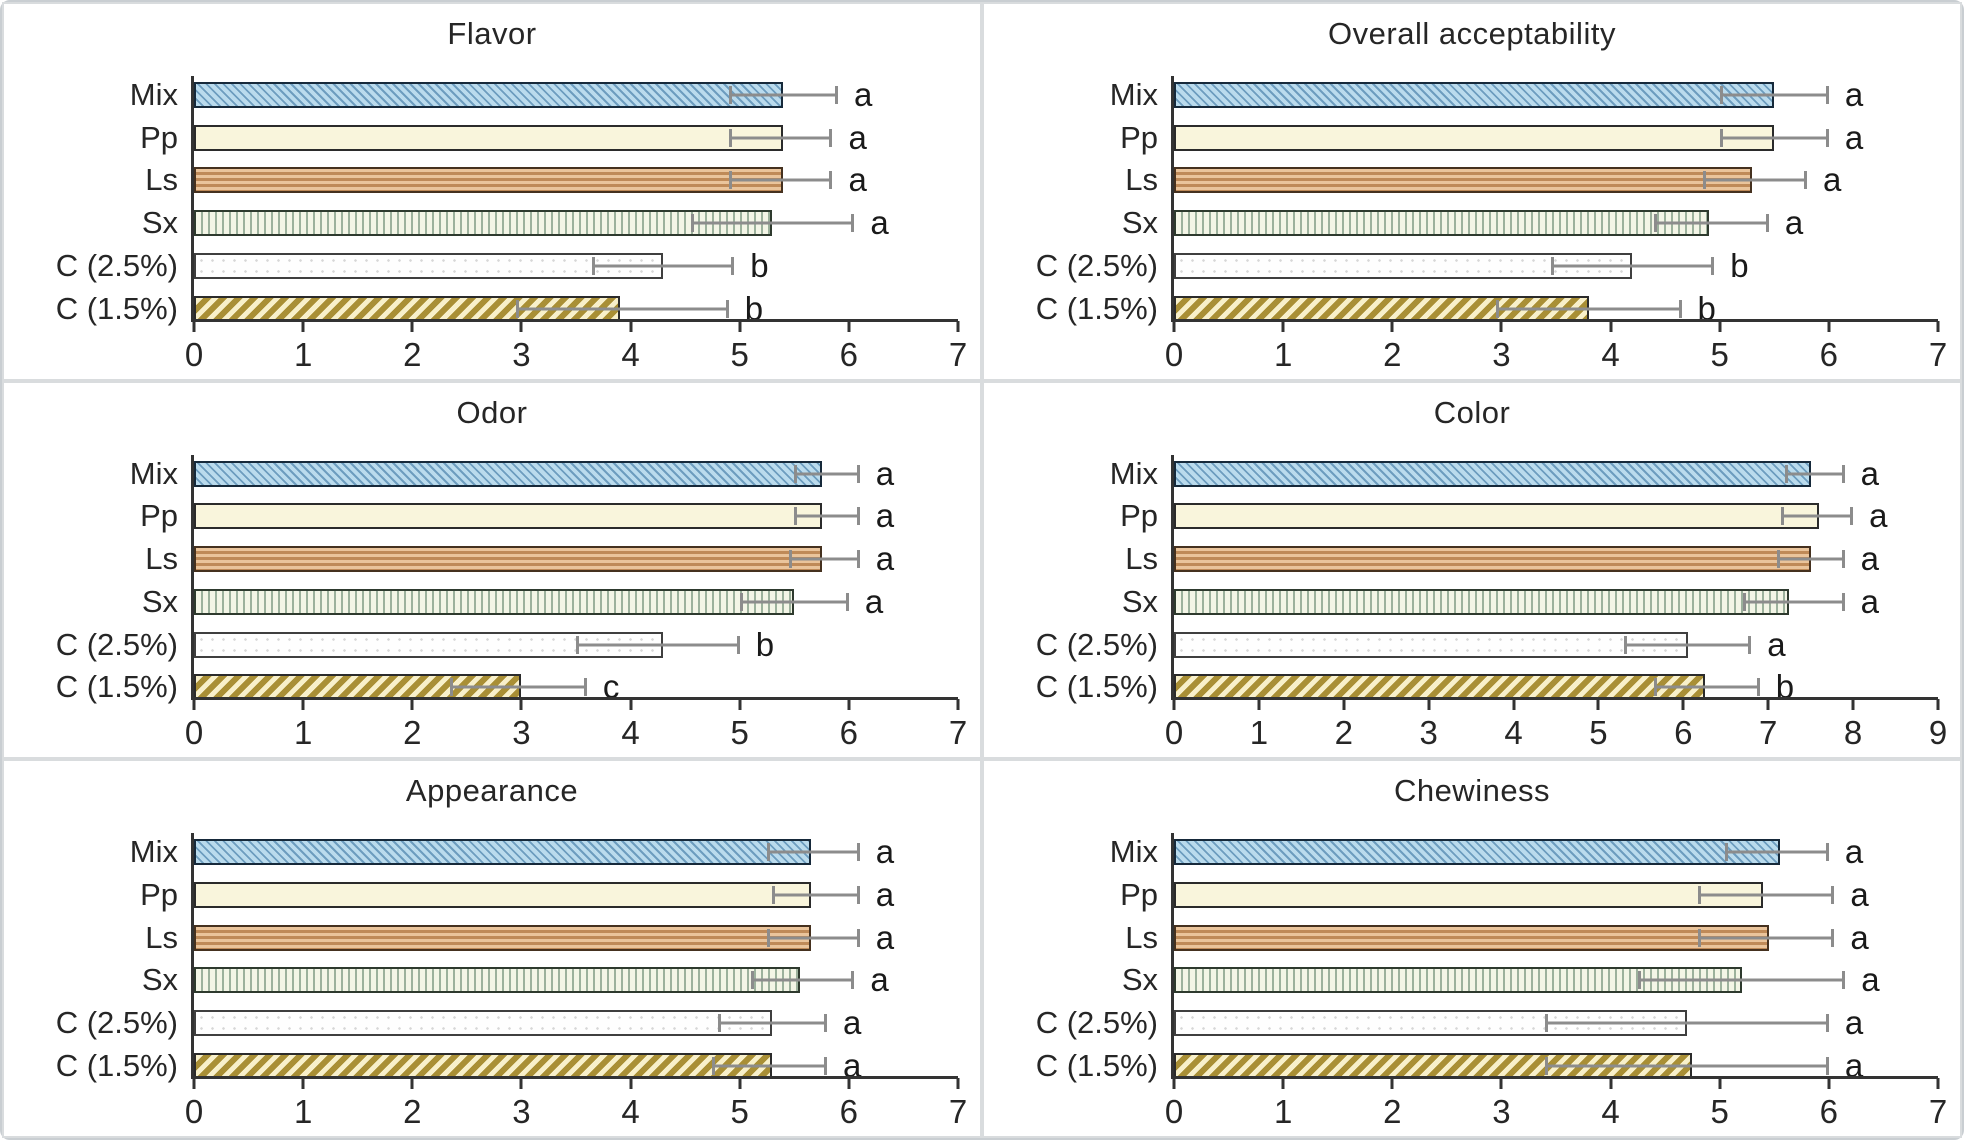 The width and height of the screenshot is (1964, 1140). I want to click on axis-tick-label: 8, so click(1853, 733).